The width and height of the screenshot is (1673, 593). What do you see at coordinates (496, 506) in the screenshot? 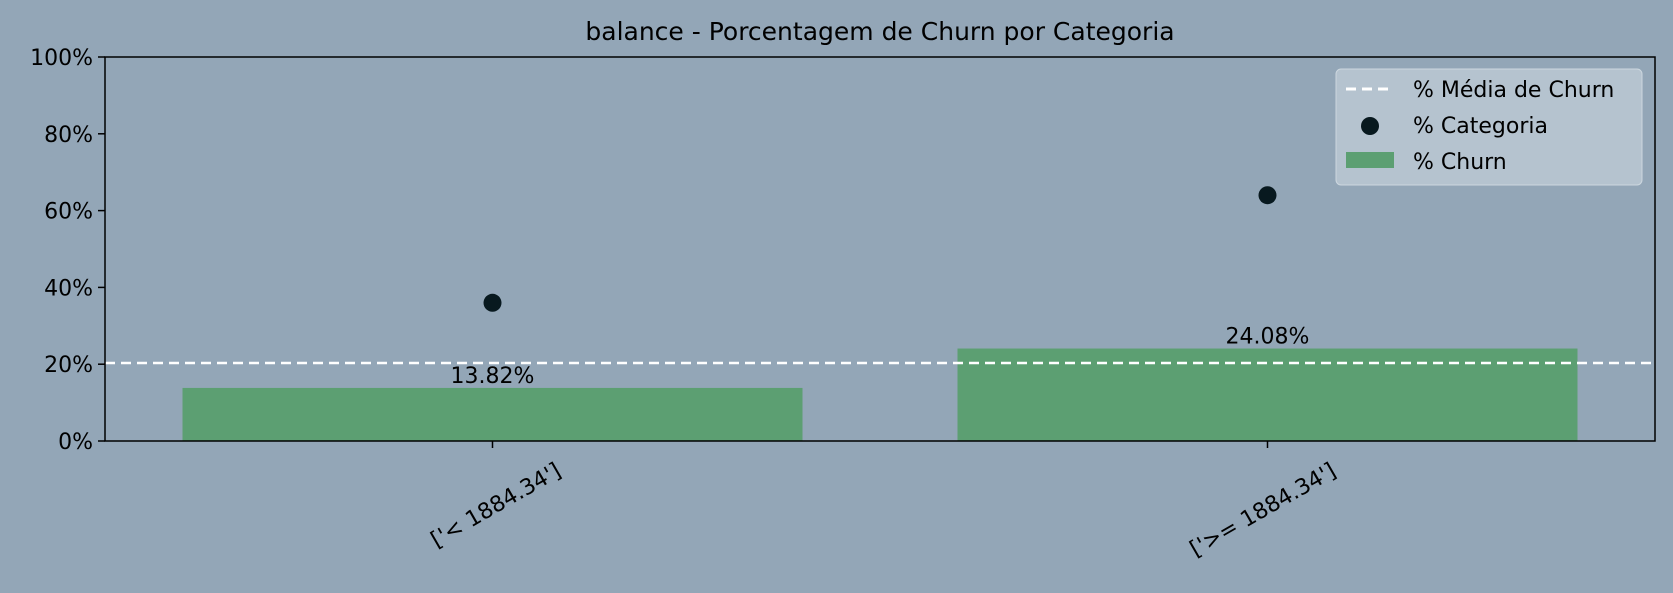
I see `x-tick-label: ['< 1884.34']` at bounding box center [496, 506].